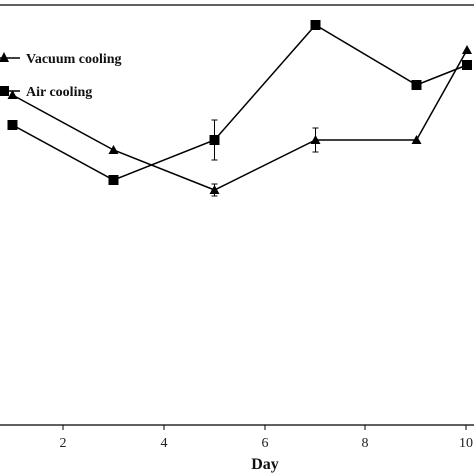 The height and width of the screenshot is (474, 474). What do you see at coordinates (164, 443) in the screenshot?
I see `x-tick-label-4: 4` at bounding box center [164, 443].